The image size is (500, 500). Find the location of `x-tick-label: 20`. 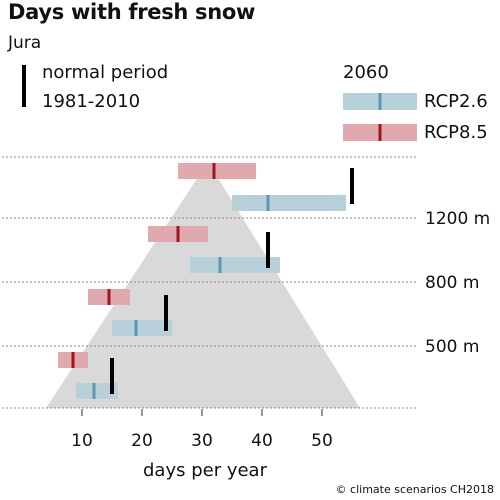

x-tick-label: 20 is located at coordinates (142, 441).